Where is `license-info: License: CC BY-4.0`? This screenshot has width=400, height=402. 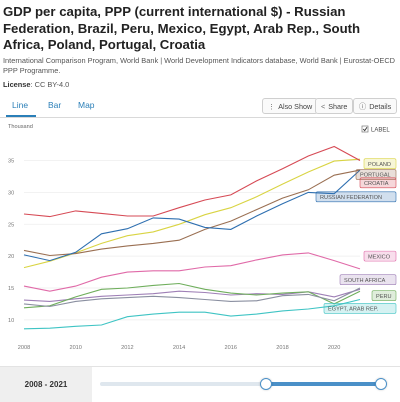
license-info: License: CC BY-4.0 is located at coordinates (36, 84).